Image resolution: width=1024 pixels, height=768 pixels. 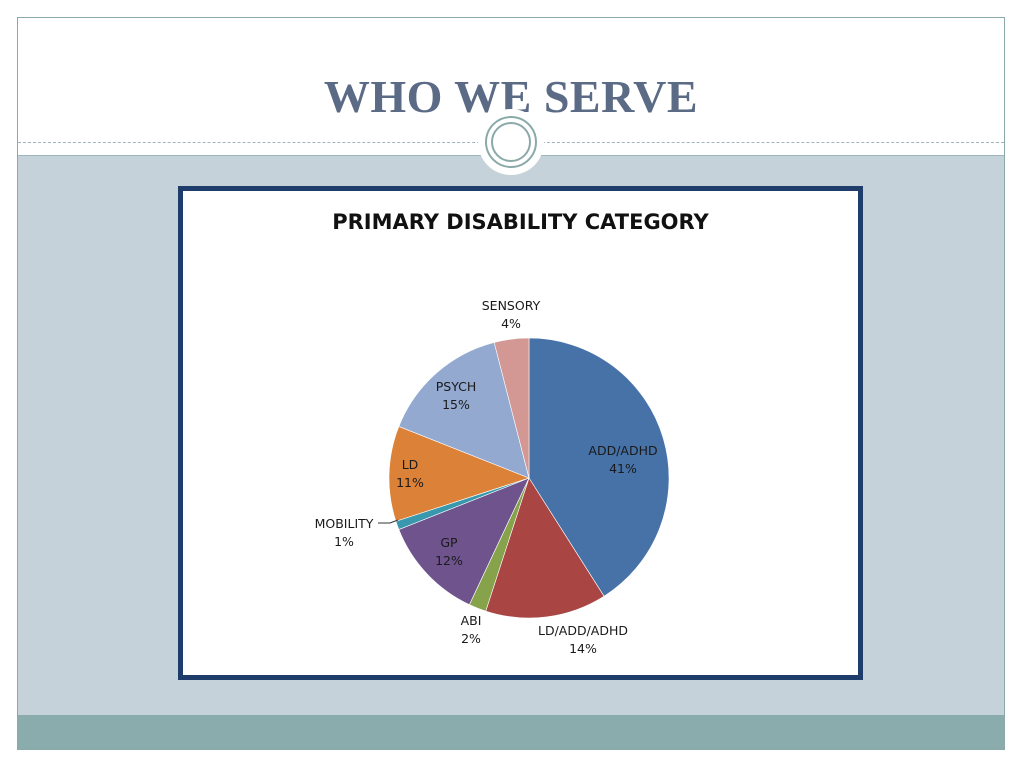 I want to click on footer-bar, so click(x=511, y=732).